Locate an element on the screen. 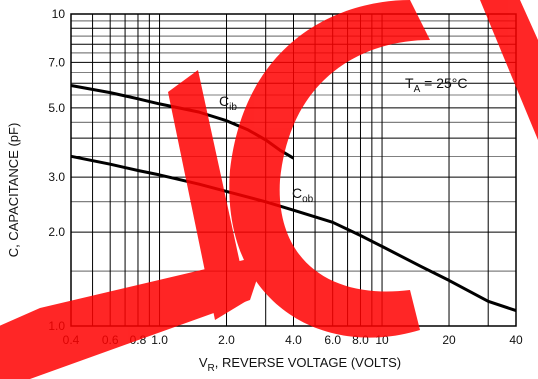  x-axis-title: VR, REVERSE VOLTAGE (VOLTS) is located at coordinates (300, 364).